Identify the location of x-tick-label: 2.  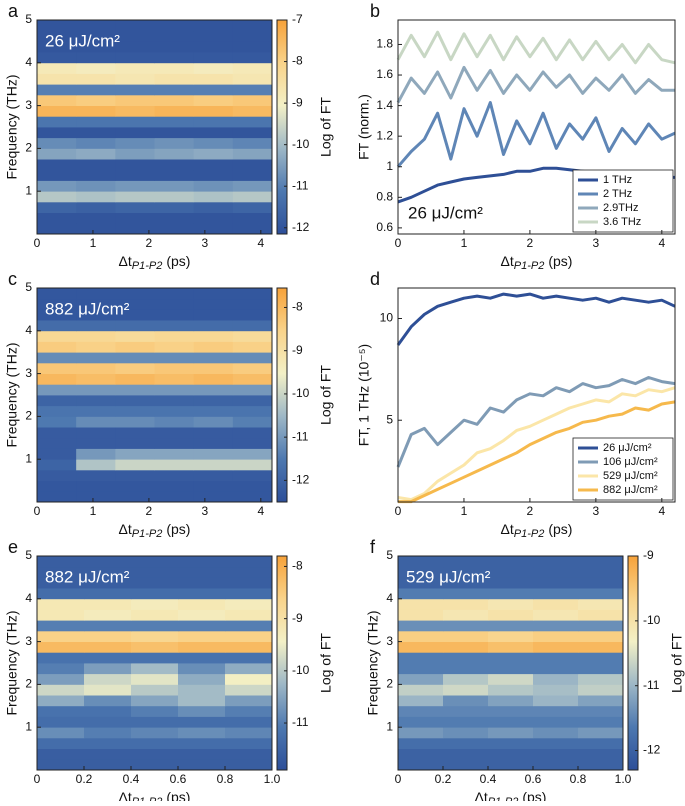
(149, 243).